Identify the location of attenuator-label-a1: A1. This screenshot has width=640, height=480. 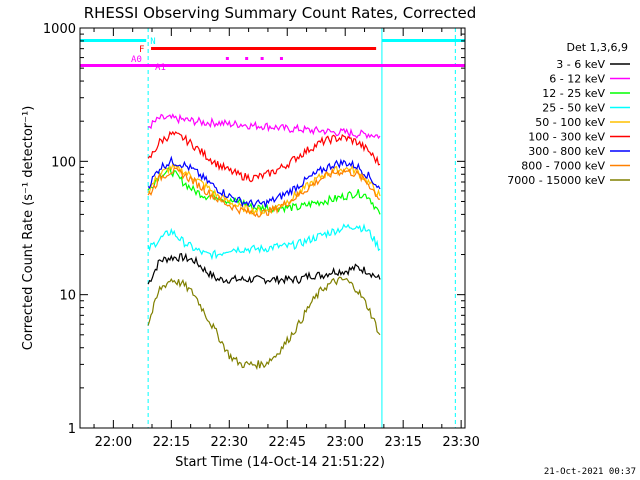
(160, 68).